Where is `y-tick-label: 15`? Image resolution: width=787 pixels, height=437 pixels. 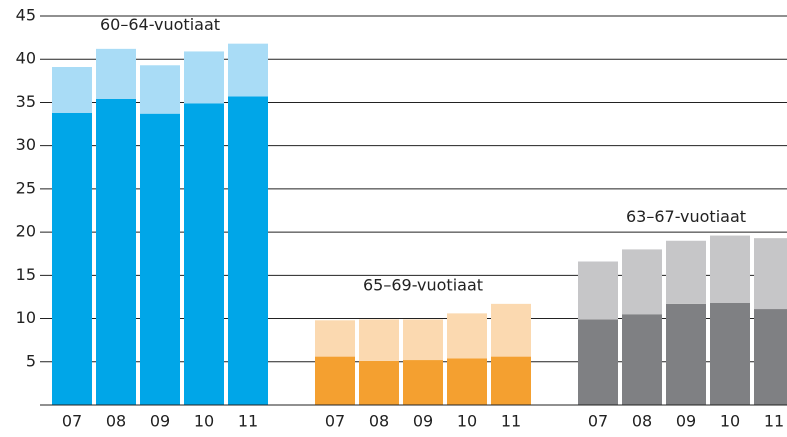
y-tick-label: 15 is located at coordinates (26, 274).